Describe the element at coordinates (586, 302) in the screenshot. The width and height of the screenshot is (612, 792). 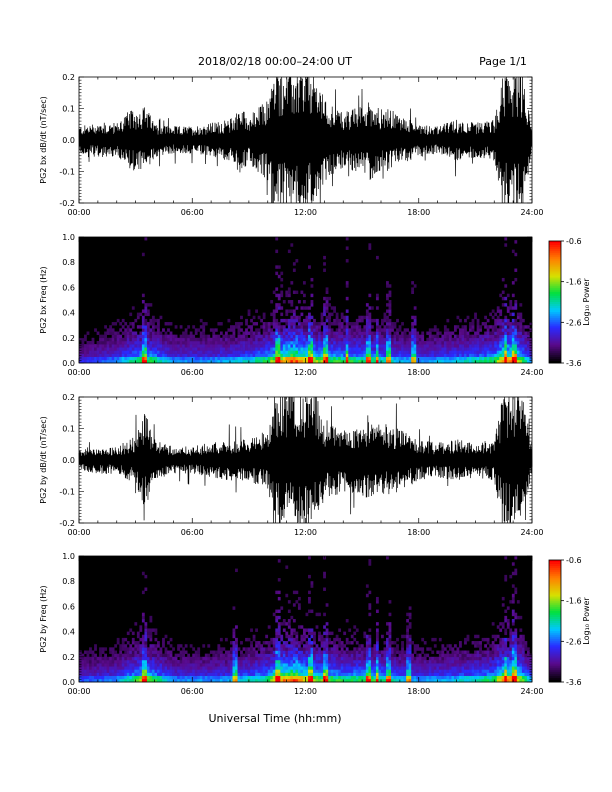
I see `colorbar-label: Log₁₀ Power` at that location.